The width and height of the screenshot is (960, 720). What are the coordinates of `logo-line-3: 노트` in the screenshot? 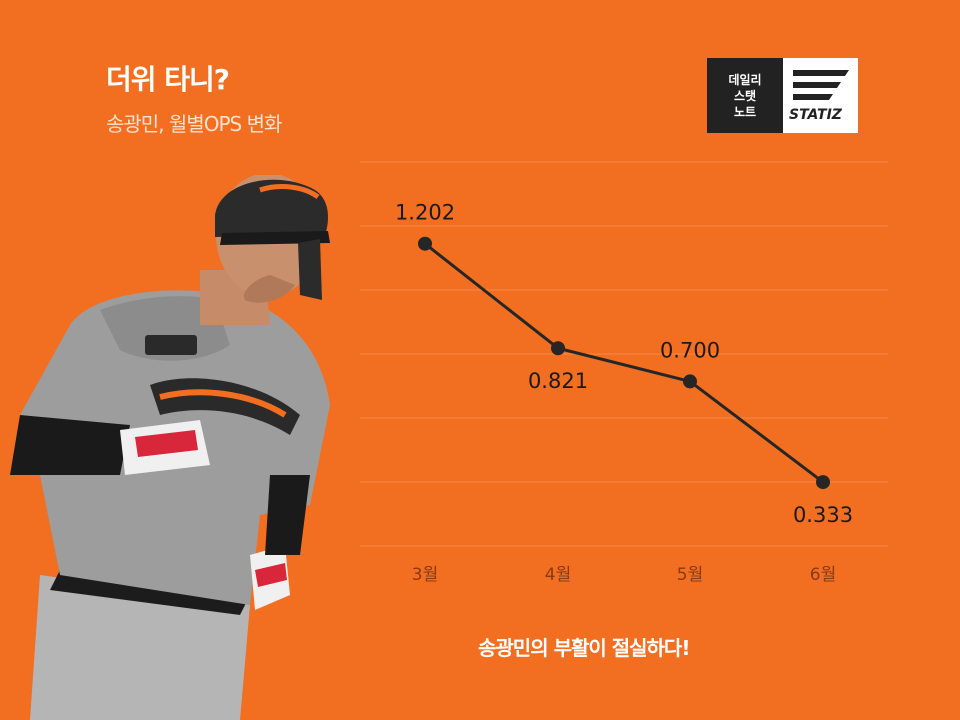 It's located at (745, 111).